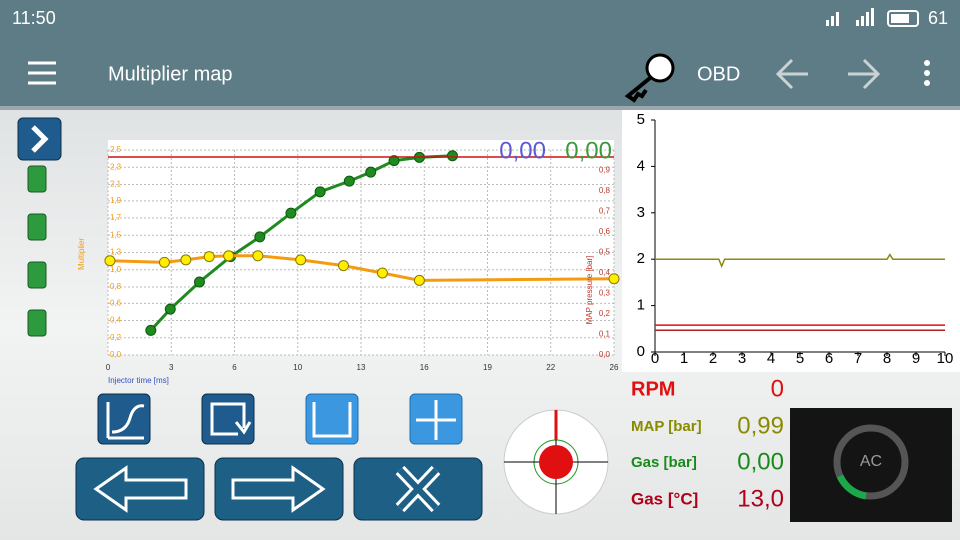 Image resolution: width=960 pixels, height=540 pixels. I want to click on y2-tick-label: 0,4, so click(605, 272).